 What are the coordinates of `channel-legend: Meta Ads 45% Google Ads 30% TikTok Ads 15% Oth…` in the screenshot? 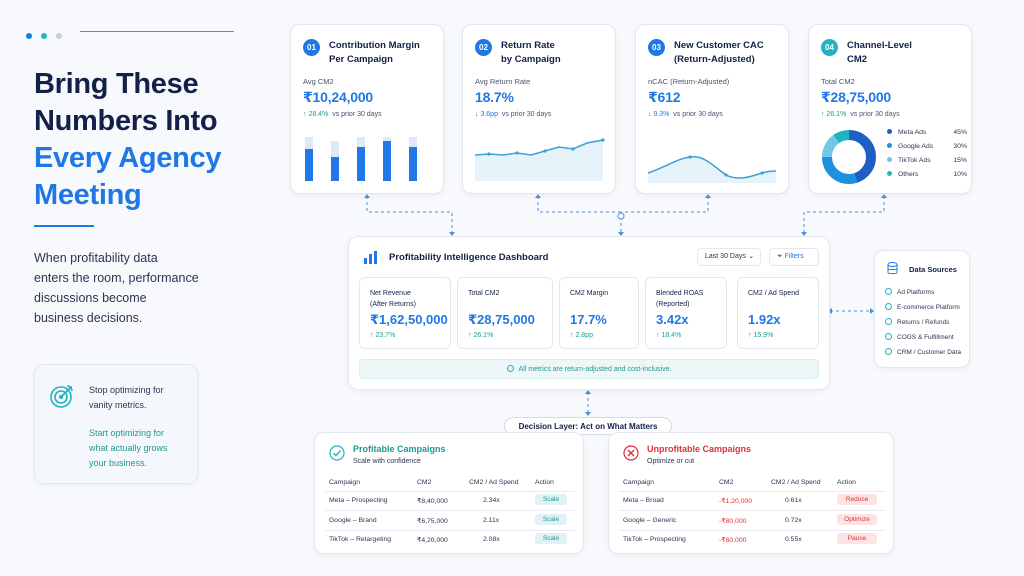 It's located at (927, 157).